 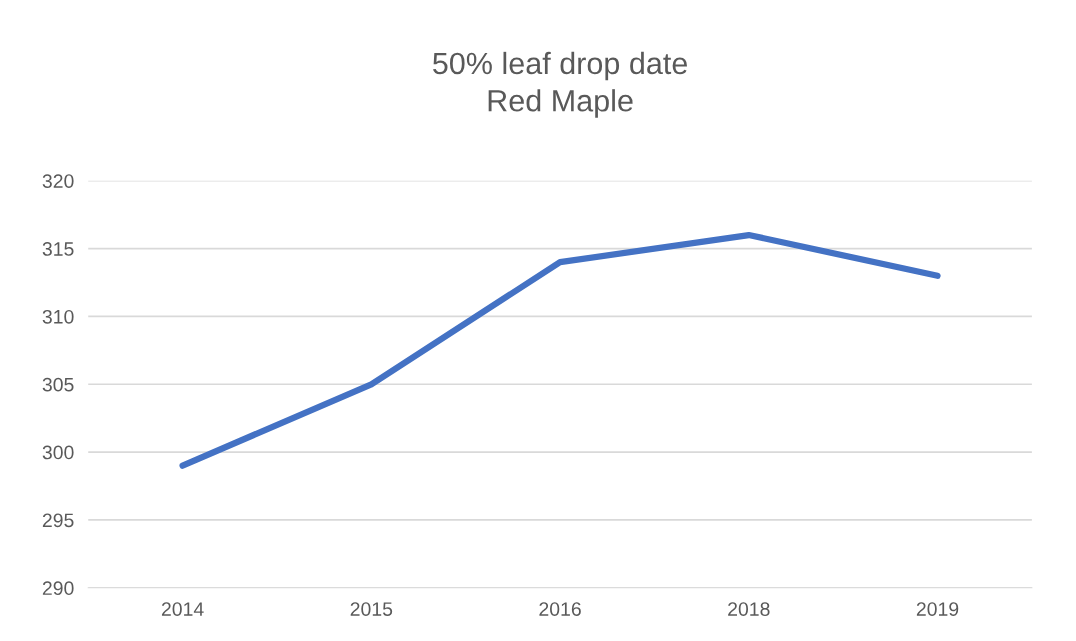 I want to click on y-tick-label: 320, so click(x=58, y=181).